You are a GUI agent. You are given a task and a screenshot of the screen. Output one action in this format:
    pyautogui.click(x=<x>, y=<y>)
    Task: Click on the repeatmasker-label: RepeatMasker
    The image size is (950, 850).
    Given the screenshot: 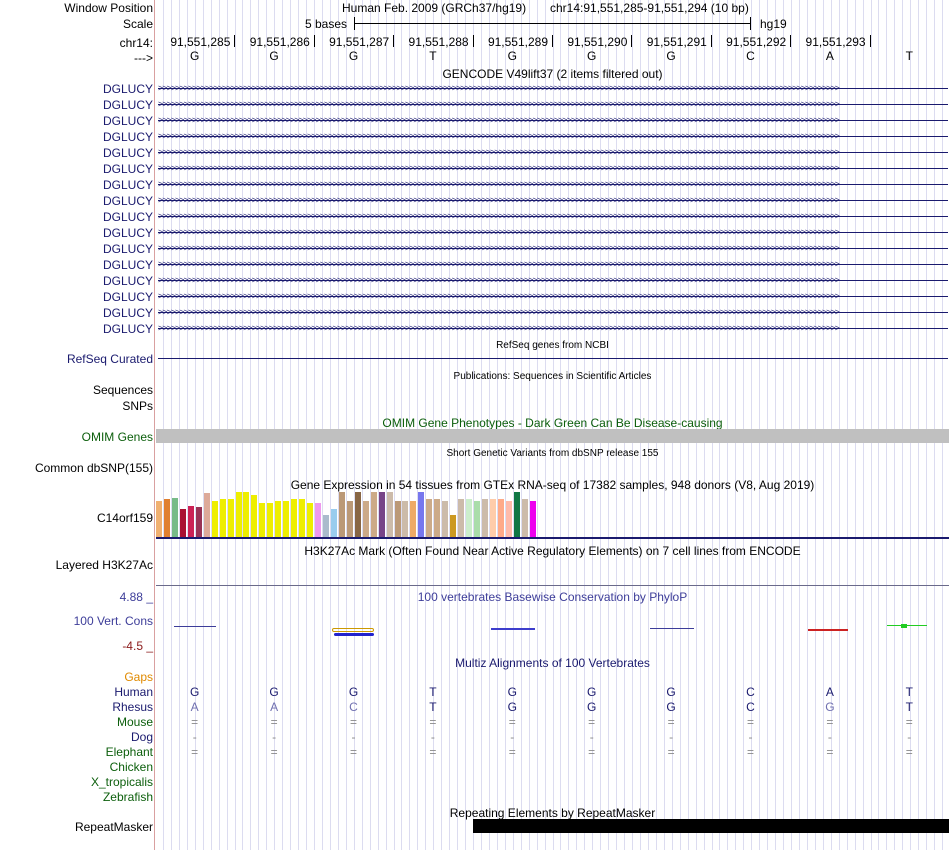 What is the action you would take?
    pyautogui.click(x=113, y=827)
    